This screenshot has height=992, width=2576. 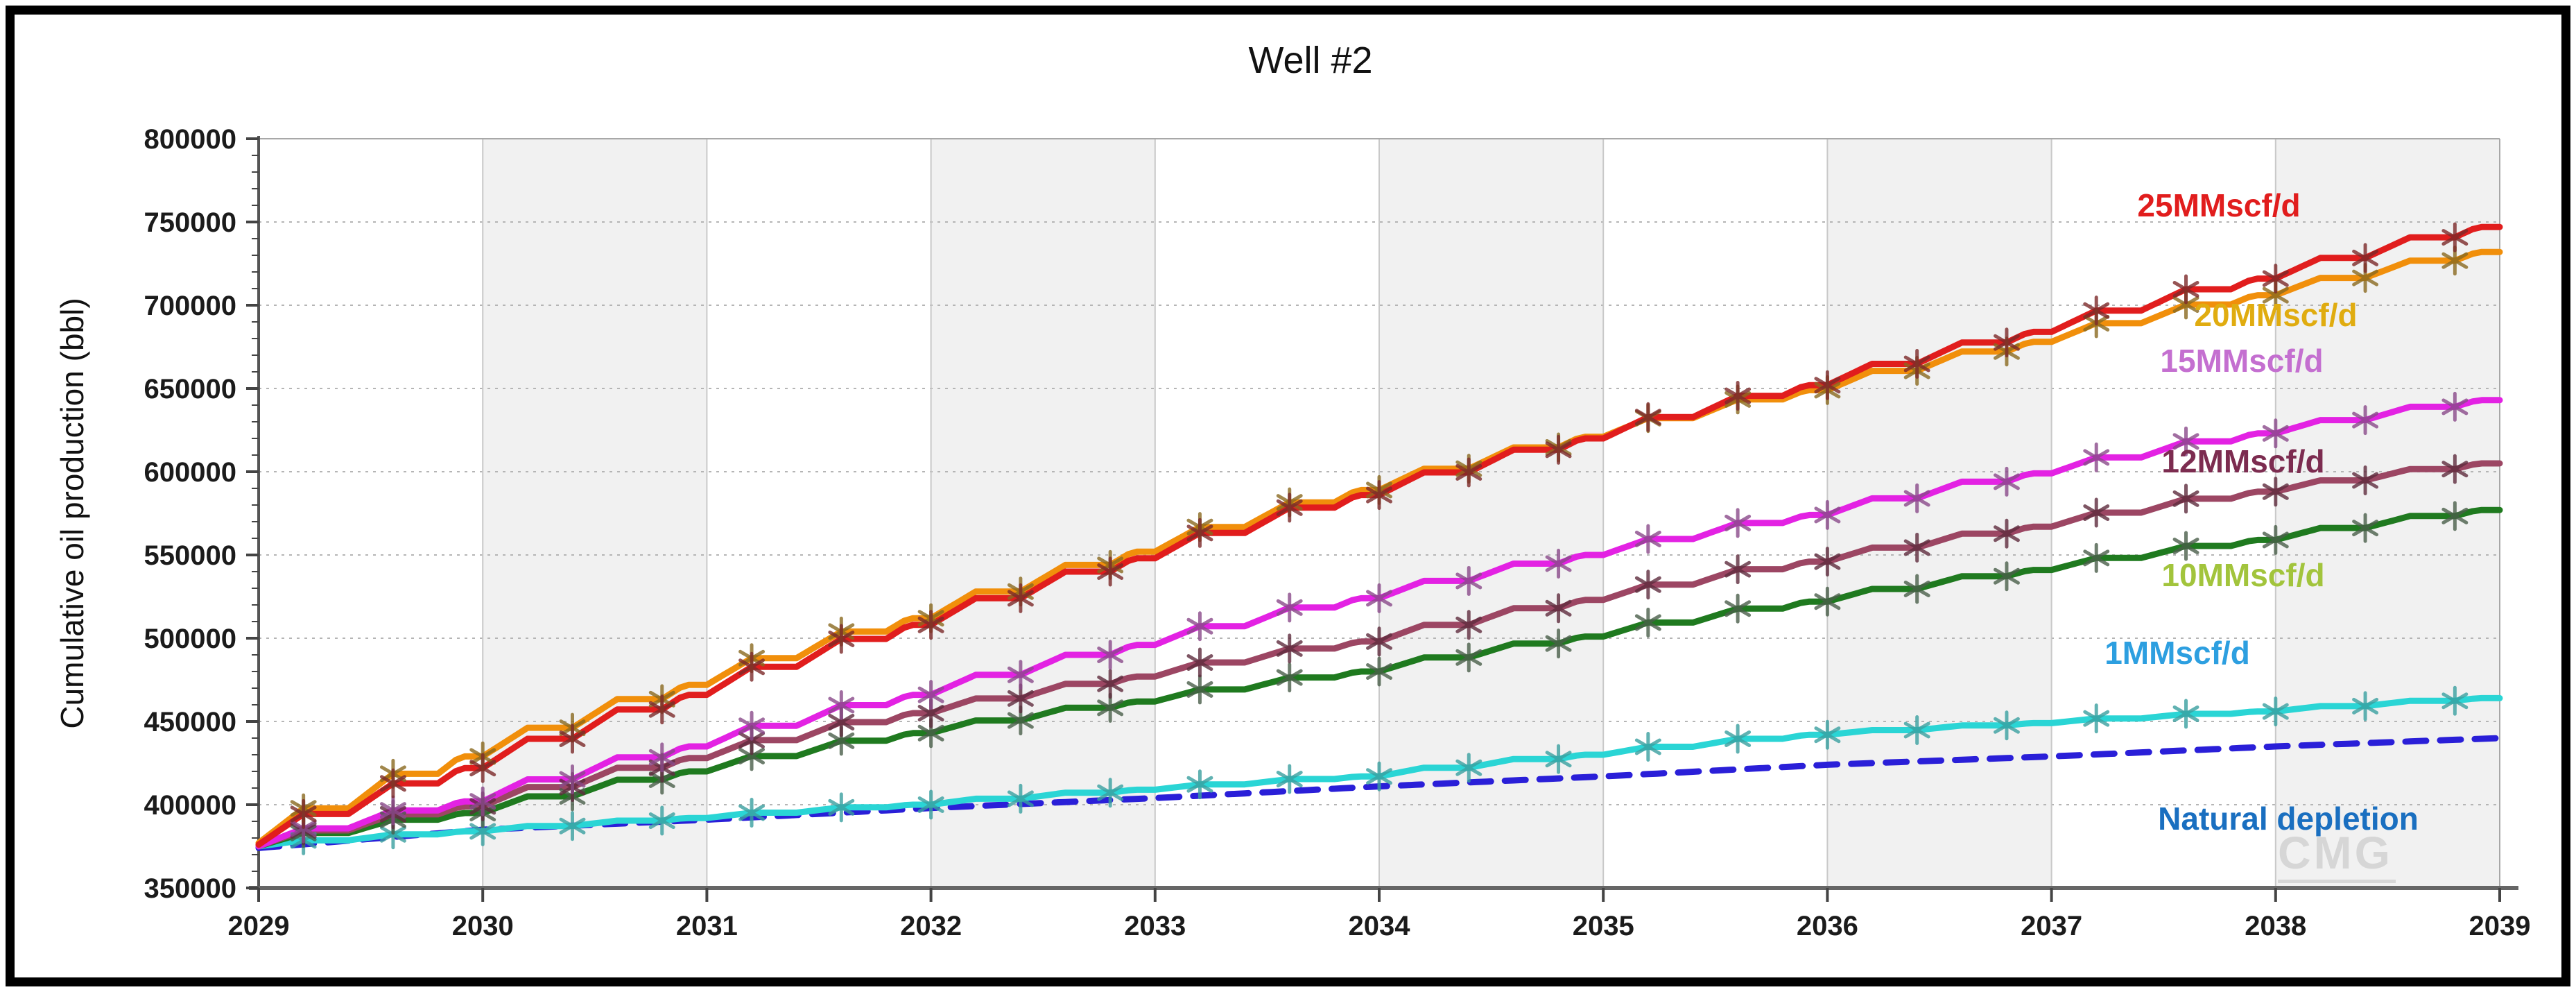 What do you see at coordinates (1827, 926) in the screenshot?
I see `x-tick-label: 2036` at bounding box center [1827, 926].